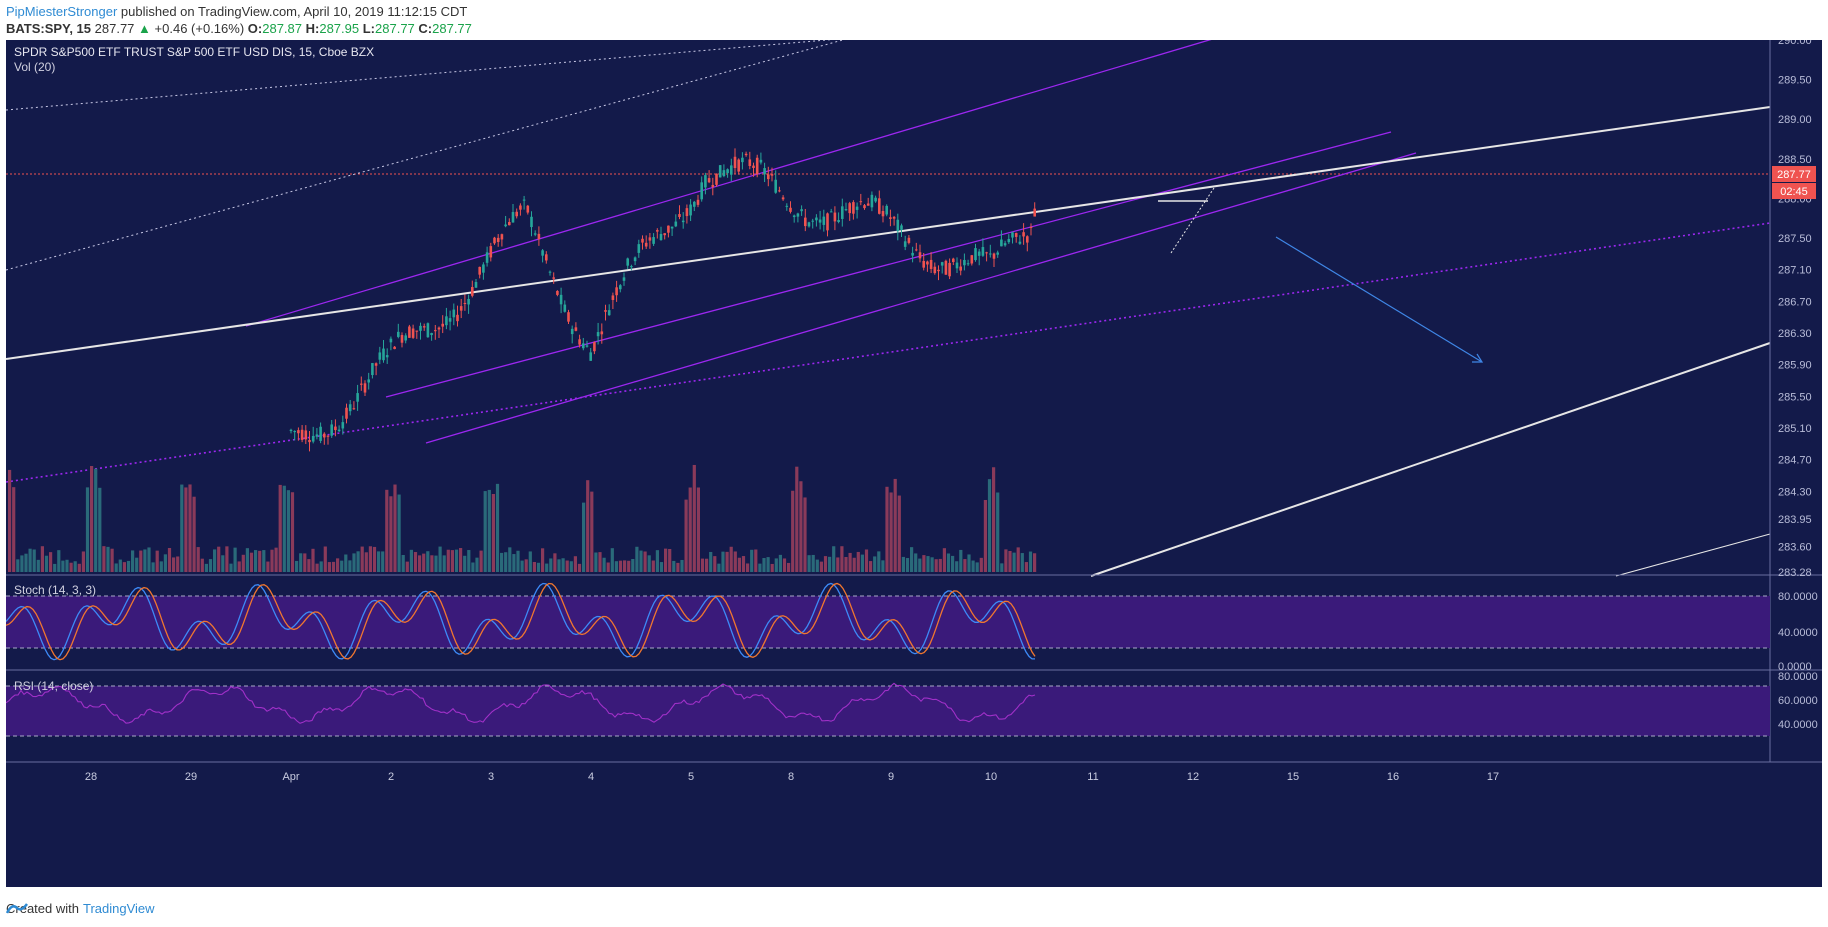 The height and width of the screenshot is (927, 1828). I want to click on countdown-tag, so click(1794, 191).